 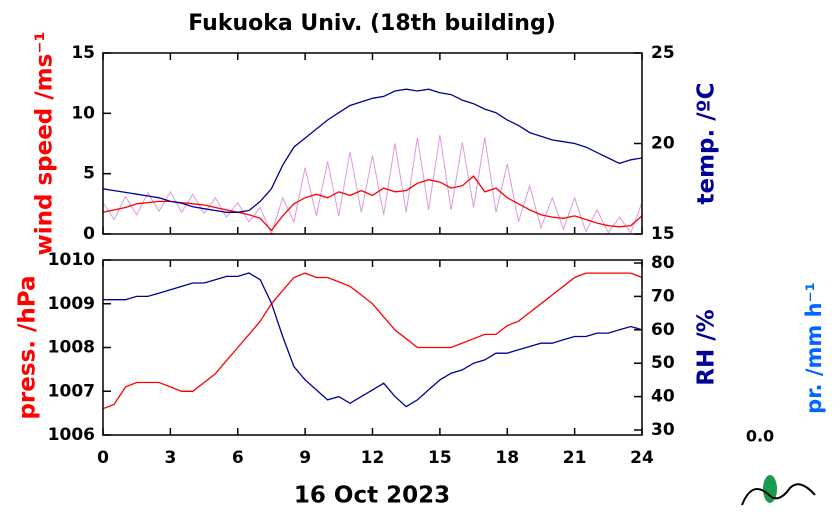 I want to click on y2-tick-label: 80, so click(x=663, y=263).